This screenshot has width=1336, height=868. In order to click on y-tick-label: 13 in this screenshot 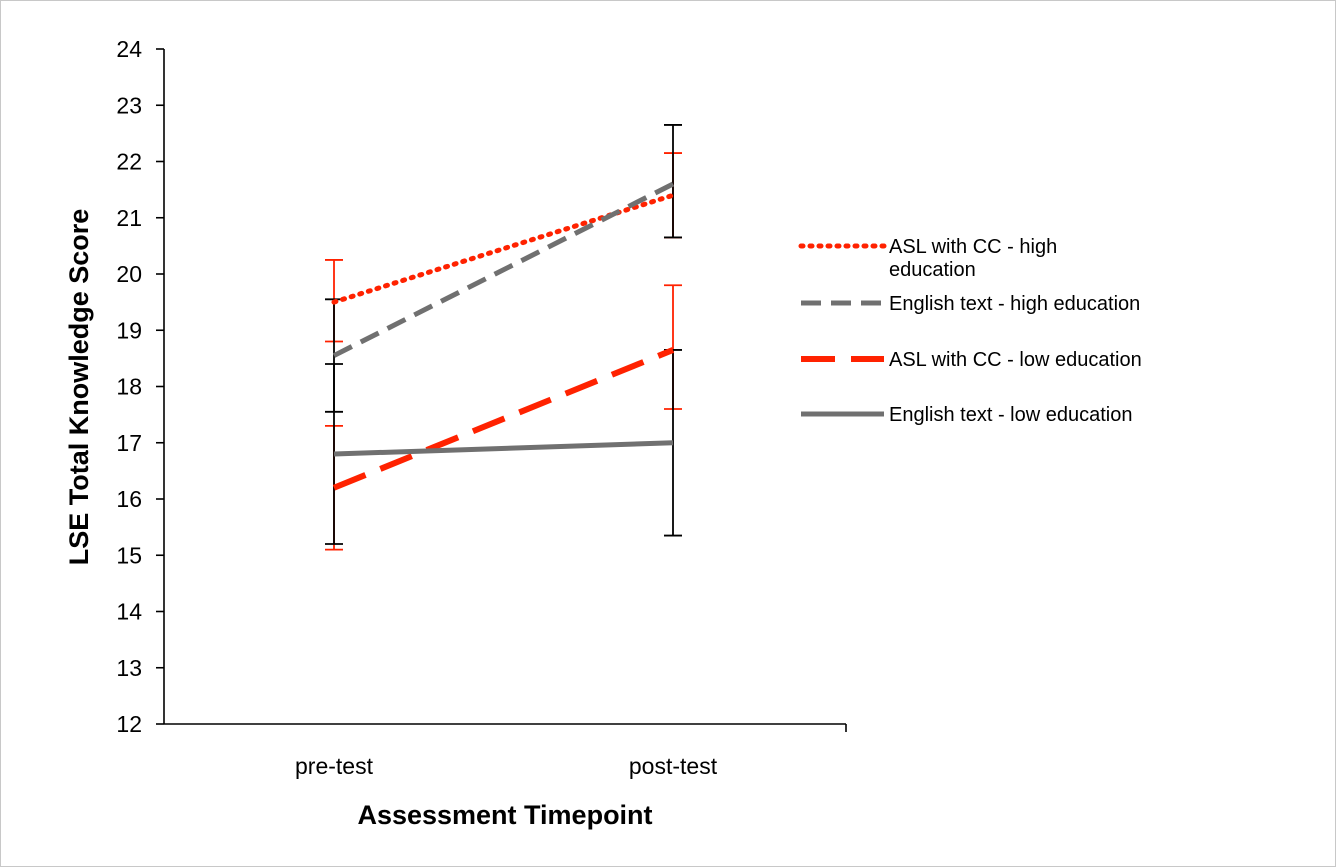, I will do `click(129, 668)`.